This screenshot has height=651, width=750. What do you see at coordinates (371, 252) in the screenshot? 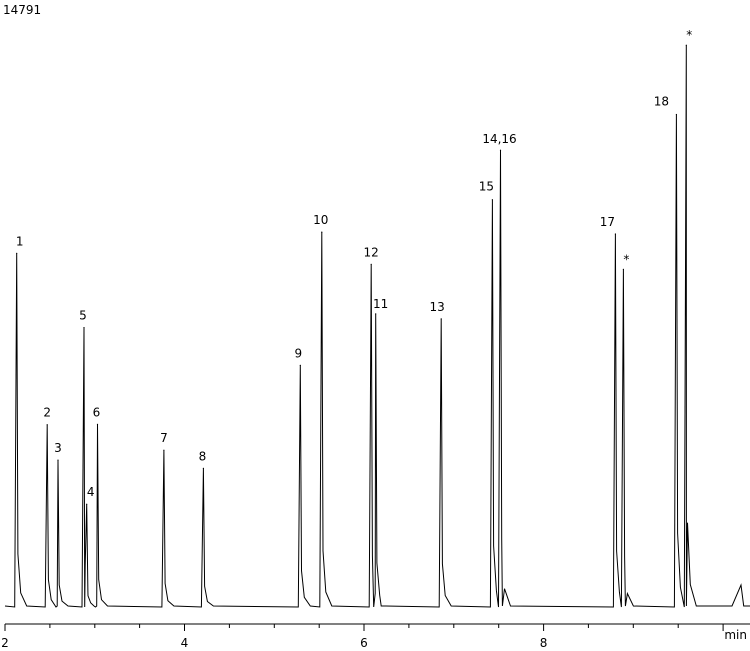
I see `peak-label: 12` at bounding box center [371, 252].